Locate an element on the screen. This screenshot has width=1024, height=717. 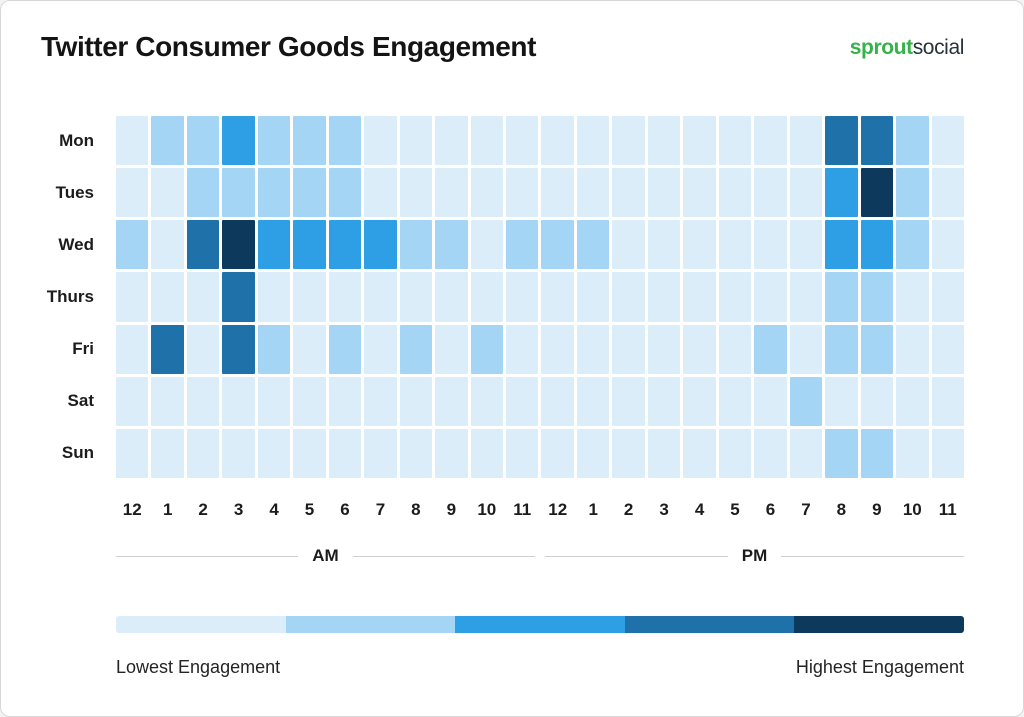
hour-label: 2 is located at coordinates (628, 509).